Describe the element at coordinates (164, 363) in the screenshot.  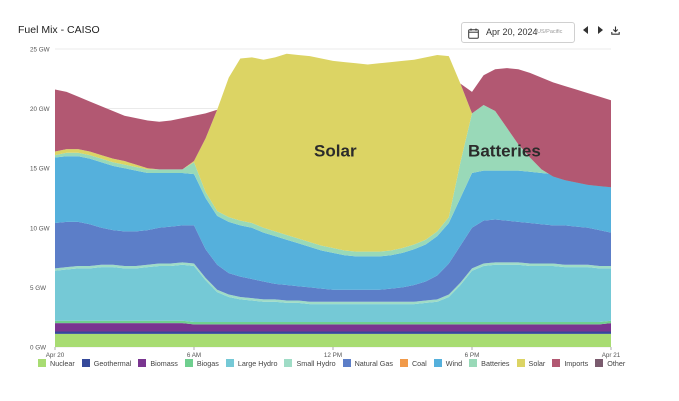
I see `legend-label: Biomass` at that location.